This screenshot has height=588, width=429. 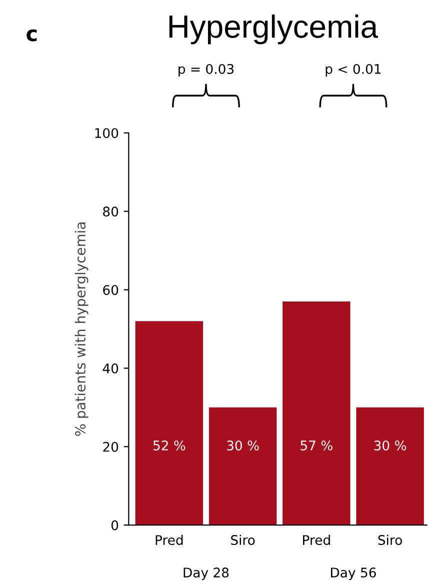 What do you see at coordinates (110, 447) in the screenshot?
I see `y-tick-label: 20` at bounding box center [110, 447].